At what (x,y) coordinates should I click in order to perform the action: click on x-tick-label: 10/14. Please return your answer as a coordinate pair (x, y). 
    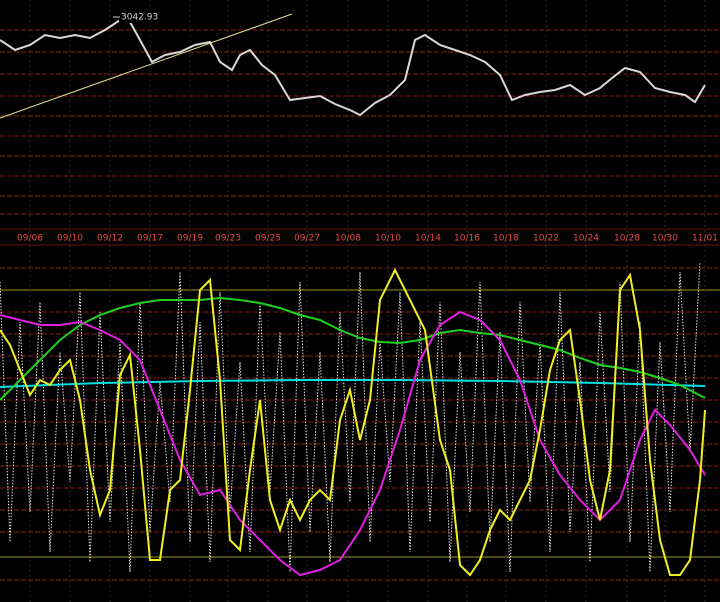
    Looking at the image, I should click on (428, 239).